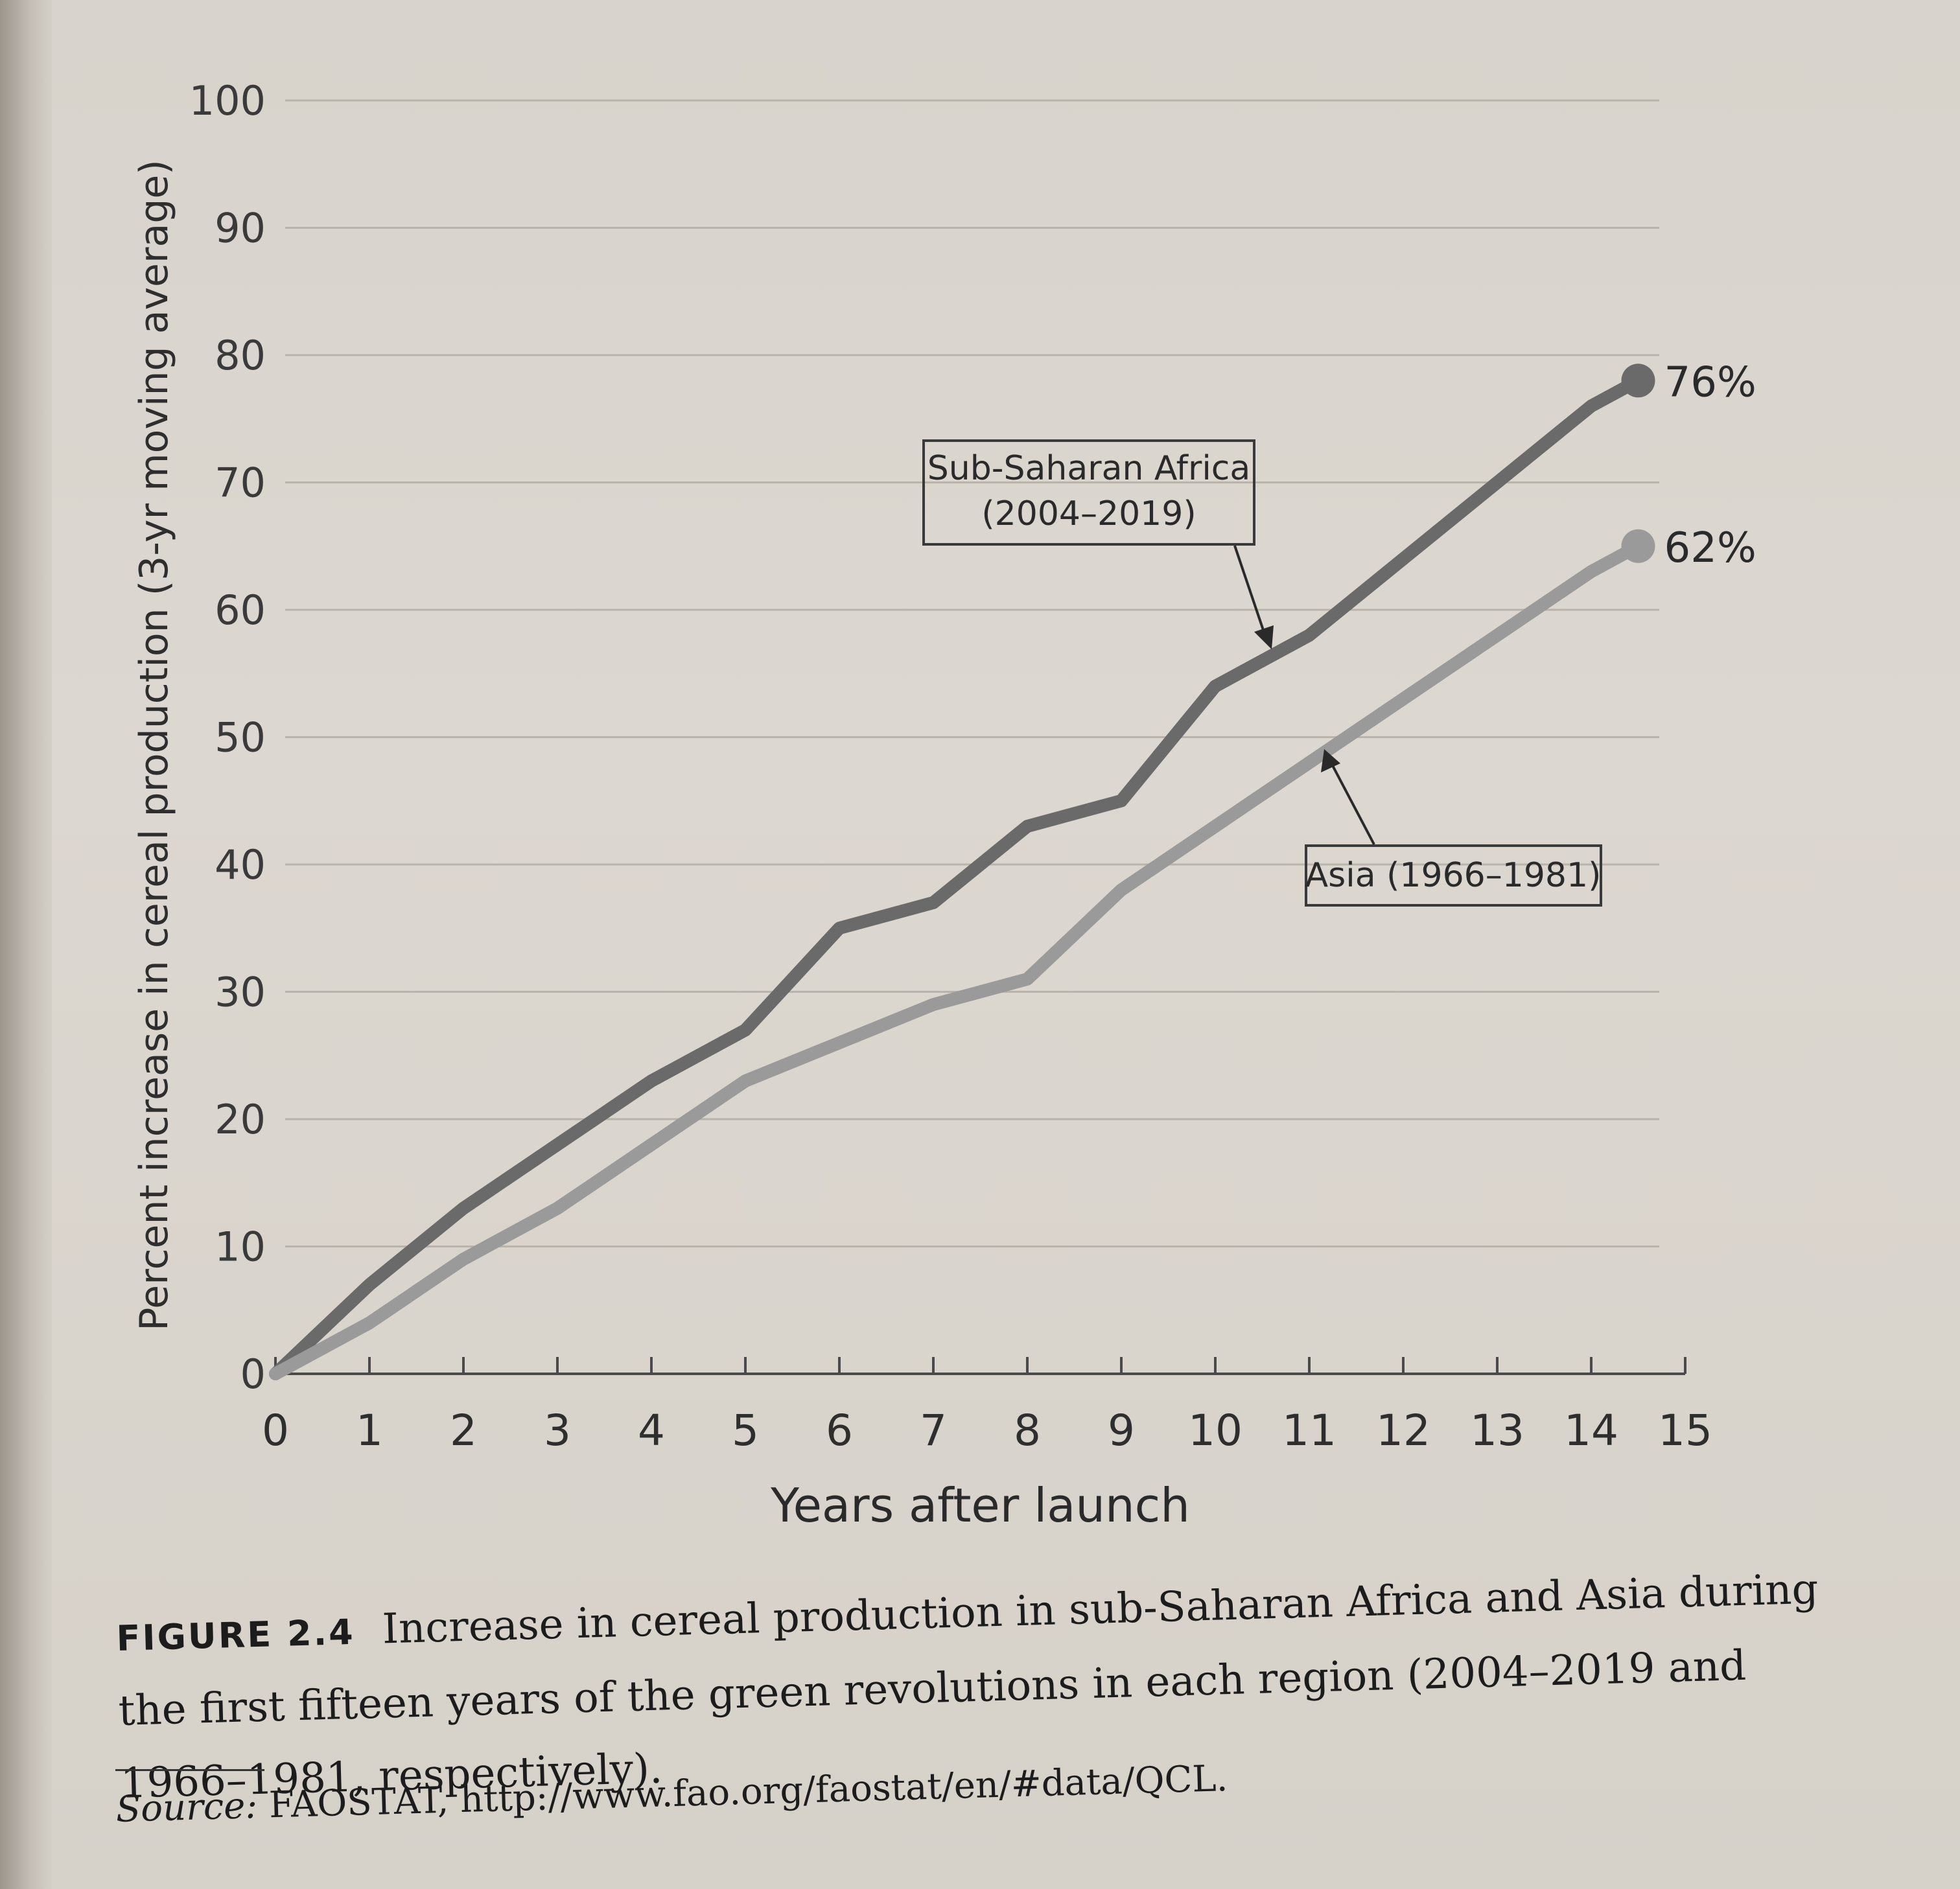  What do you see at coordinates (1089, 469) in the screenshot?
I see `label-africa-line1: Sub-Saharan Africa` at bounding box center [1089, 469].